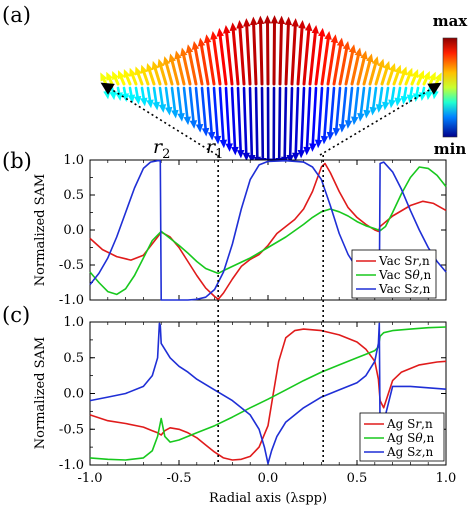 This screenshot has width=474, height=508. I want to click on panel-label-b: (b), so click(17, 161).